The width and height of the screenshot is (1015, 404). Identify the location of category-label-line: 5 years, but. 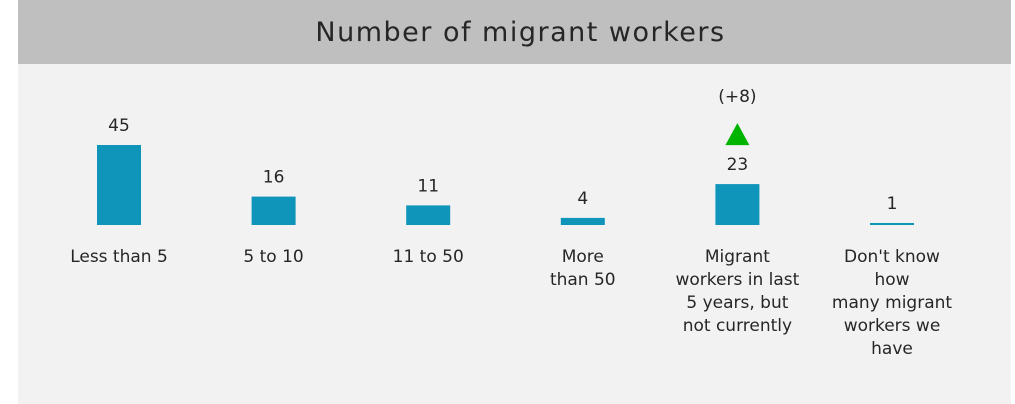
(737, 303).